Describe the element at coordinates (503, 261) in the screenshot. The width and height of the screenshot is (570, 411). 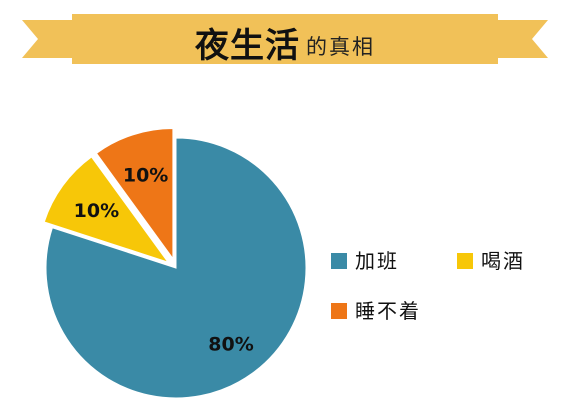
I see `legend-label-2: 喝酒` at that location.